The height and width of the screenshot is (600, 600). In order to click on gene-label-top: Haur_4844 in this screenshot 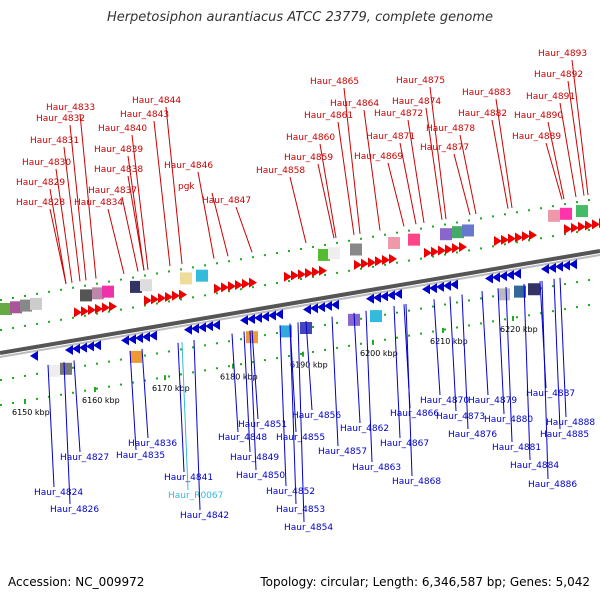, I will do `click(156, 101)`.